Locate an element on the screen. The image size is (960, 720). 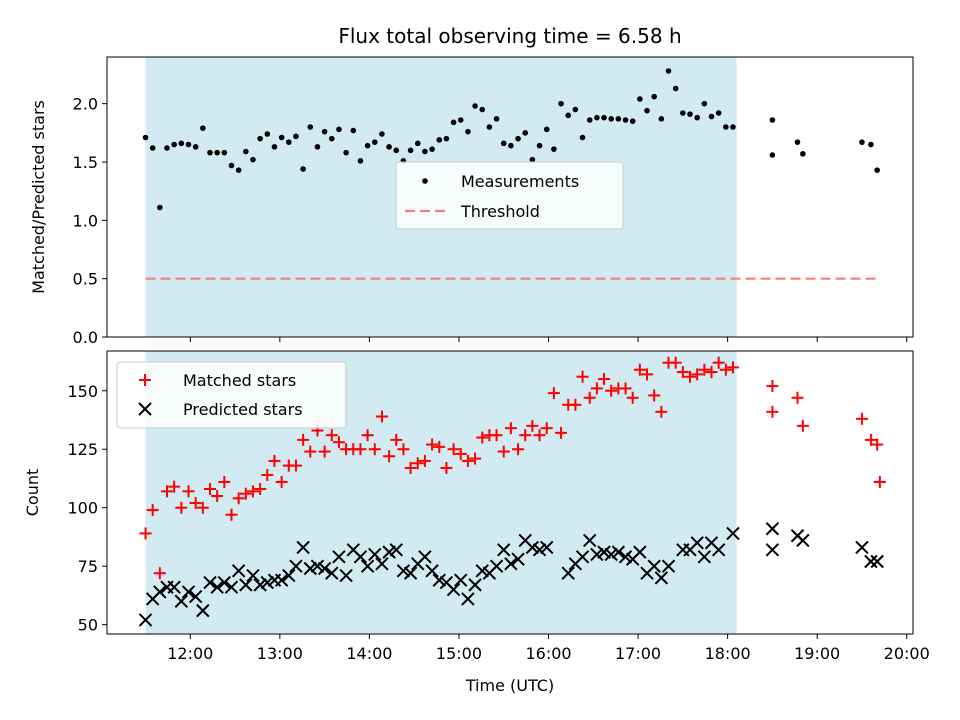
legend-matched-label: Matched stars is located at coordinates (239, 380).